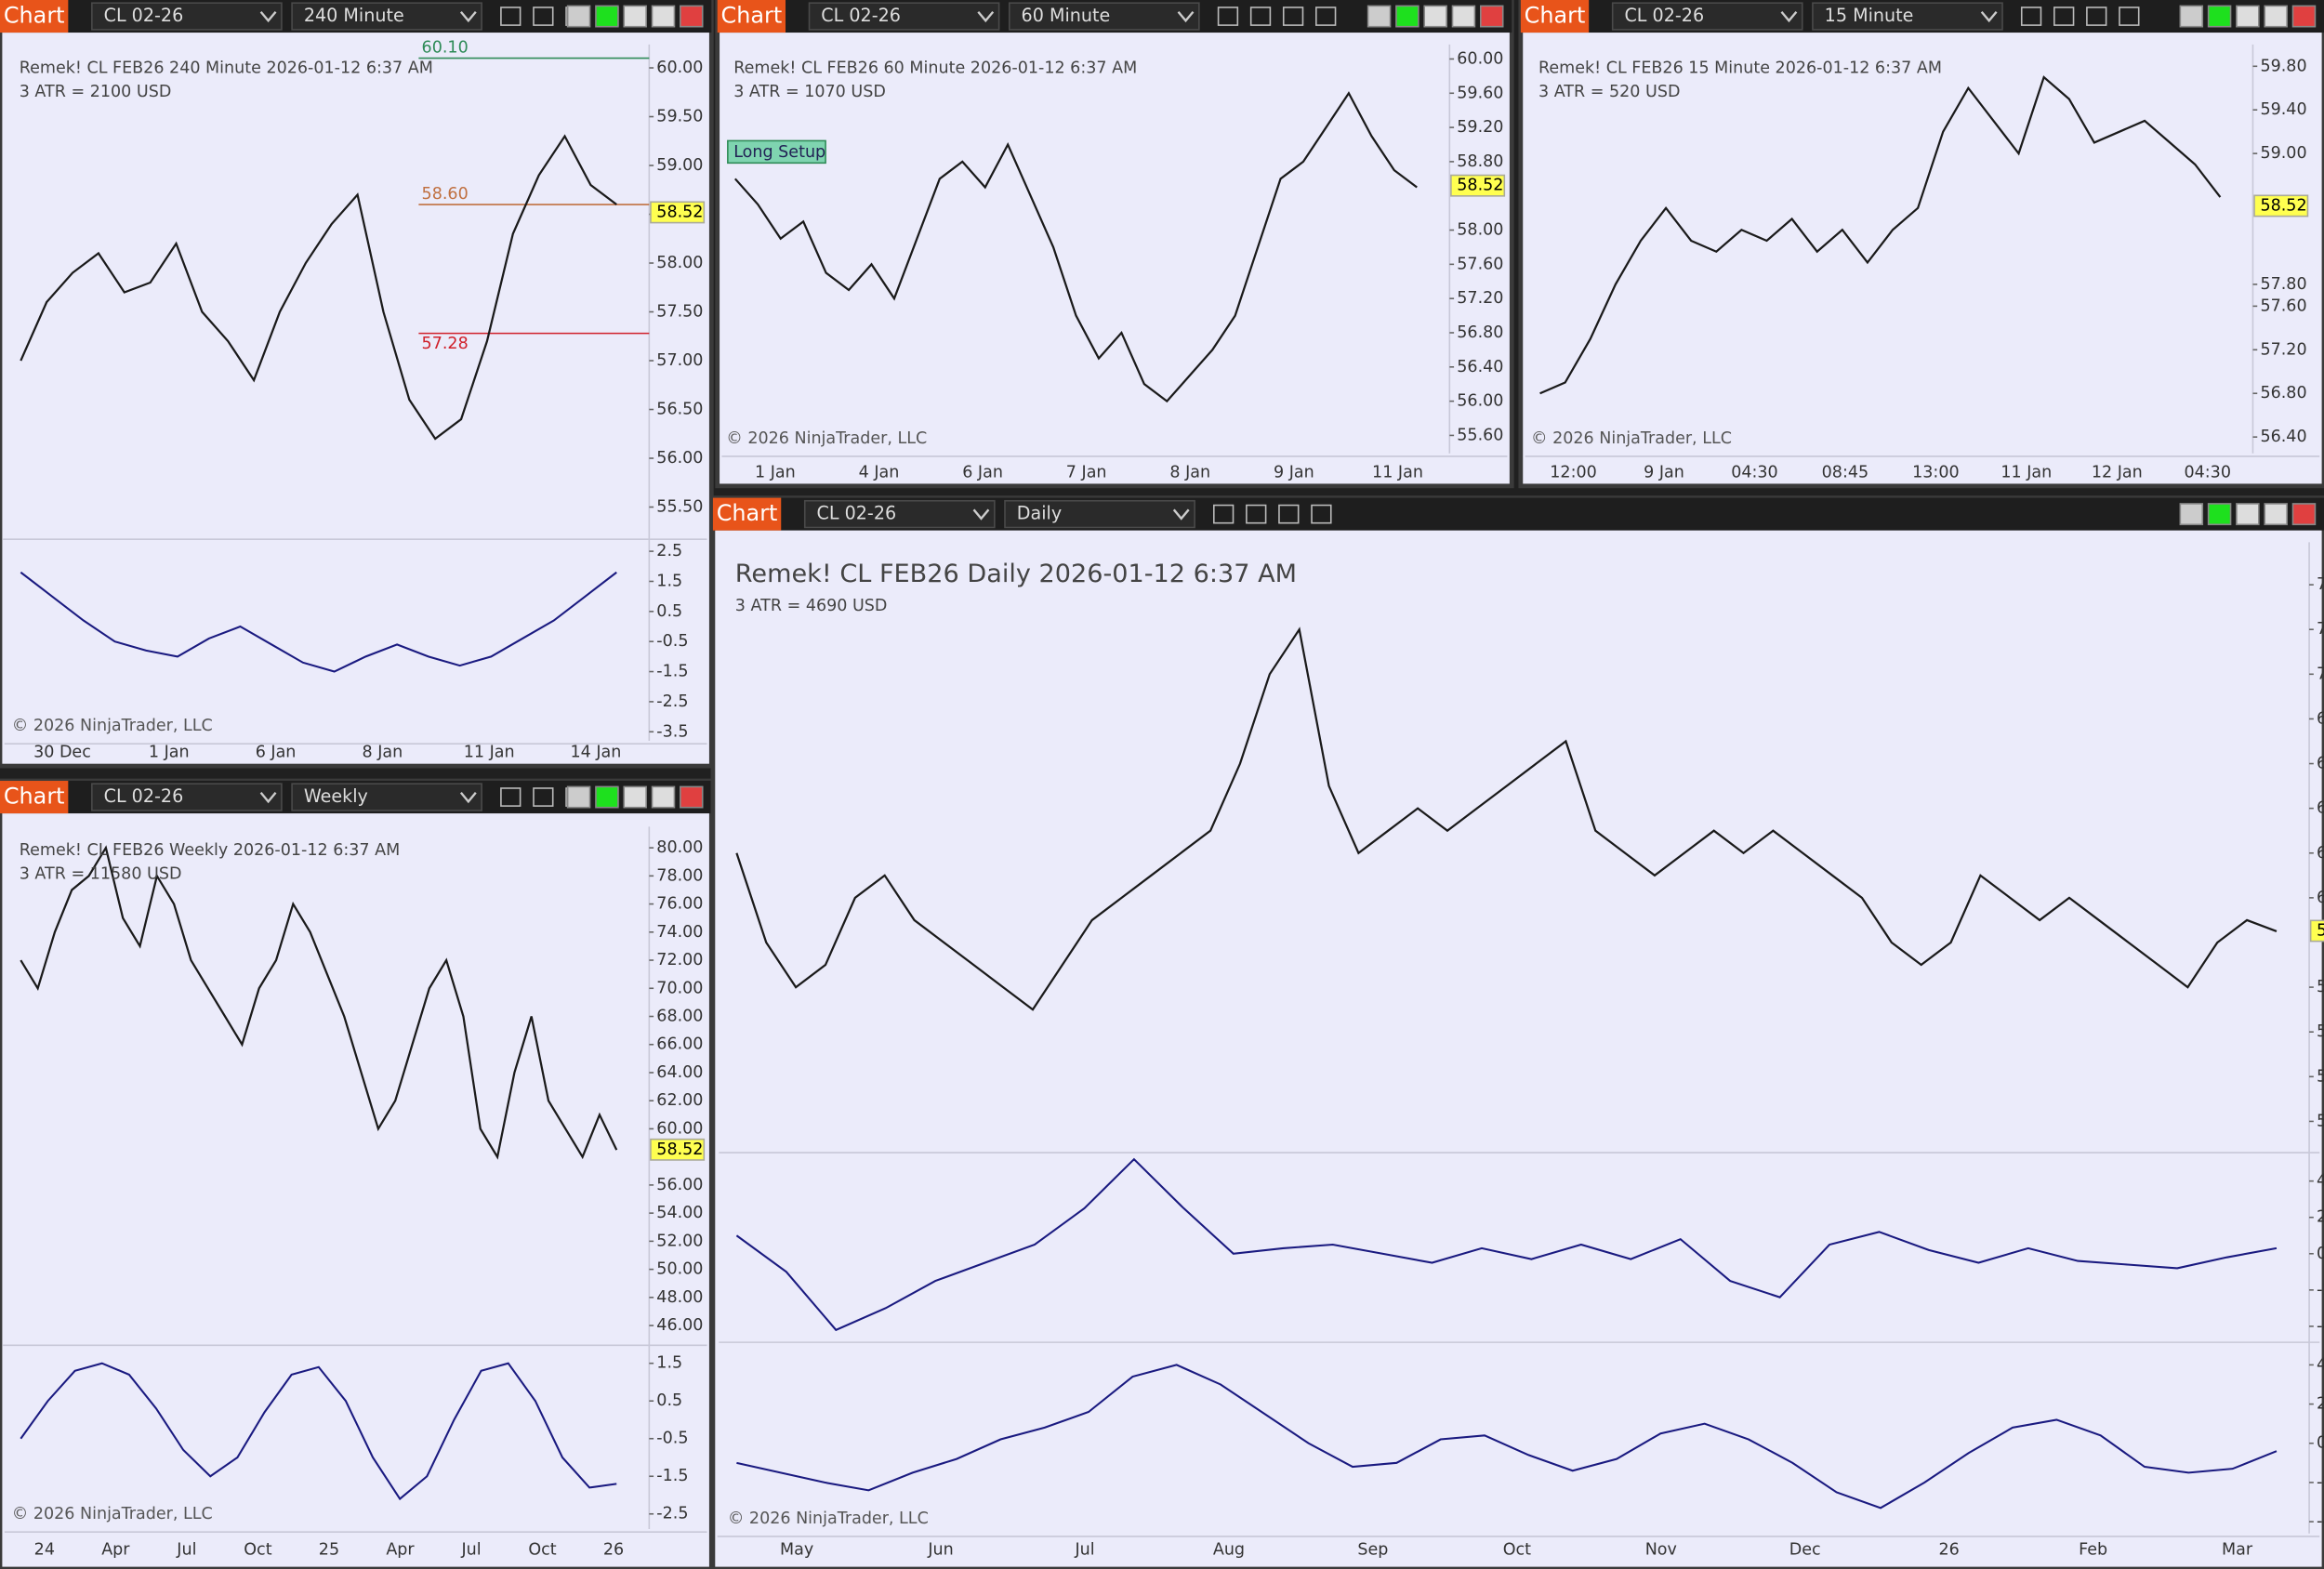 The height and width of the screenshot is (1569, 2324). Describe the element at coordinates (2320, 764) in the screenshot. I see `y-tick-label: 66.00` at that location.